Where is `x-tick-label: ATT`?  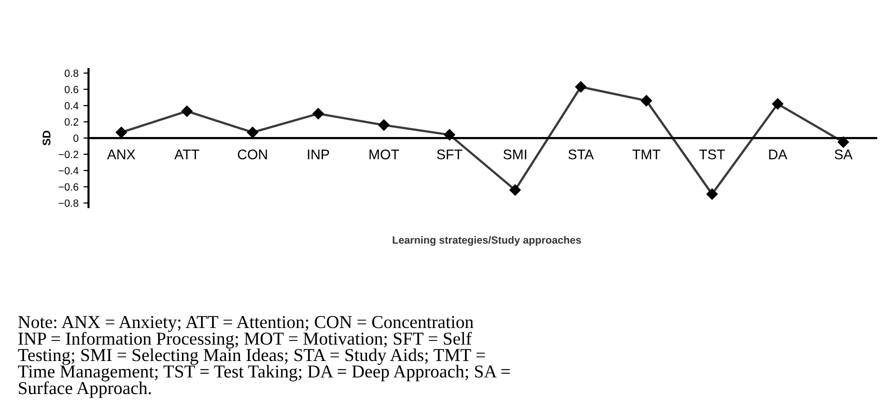 x-tick-label: ATT is located at coordinates (187, 155).